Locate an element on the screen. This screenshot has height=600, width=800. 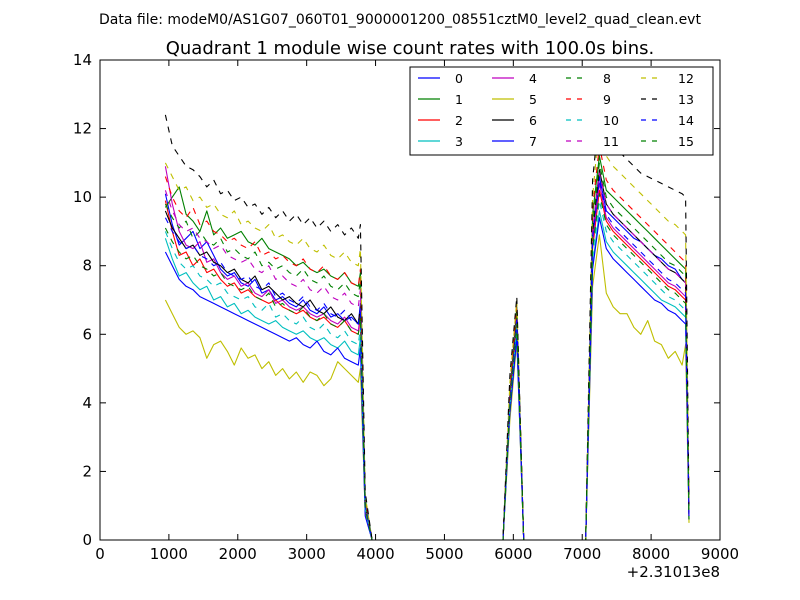
legend-item-11: 11 is located at coordinates (592, 141).